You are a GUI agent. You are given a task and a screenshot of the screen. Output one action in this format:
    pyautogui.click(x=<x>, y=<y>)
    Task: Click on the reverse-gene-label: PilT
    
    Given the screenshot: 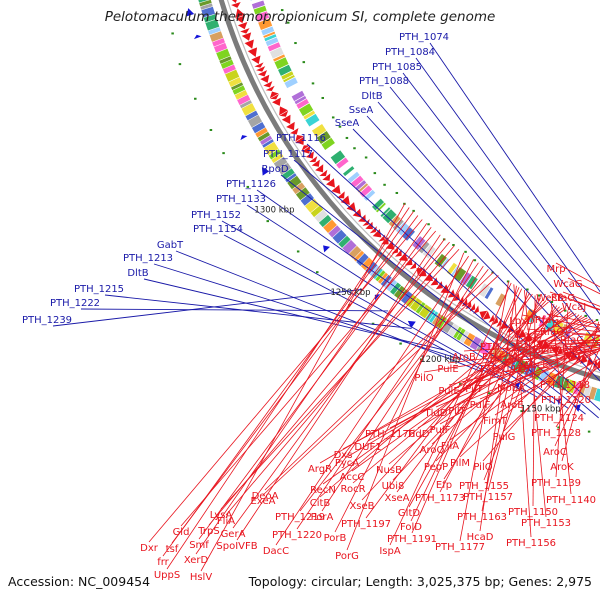 What is the action you would take?
    pyautogui.click(x=474, y=389)
    